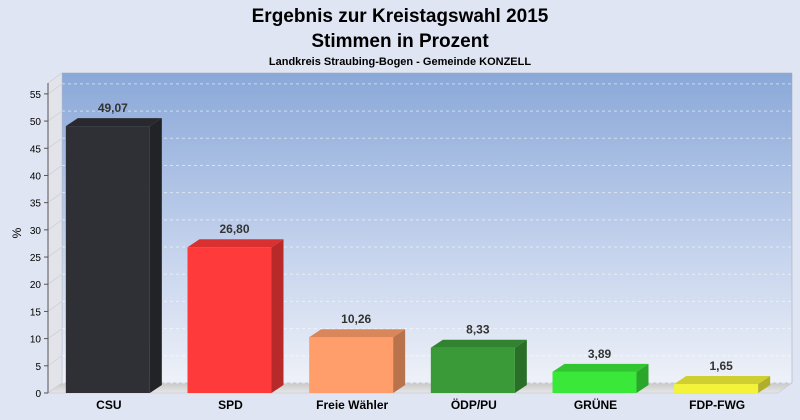  Describe the element at coordinates (234, 229) in the screenshot. I see `bar-value-label: 26,80` at that location.